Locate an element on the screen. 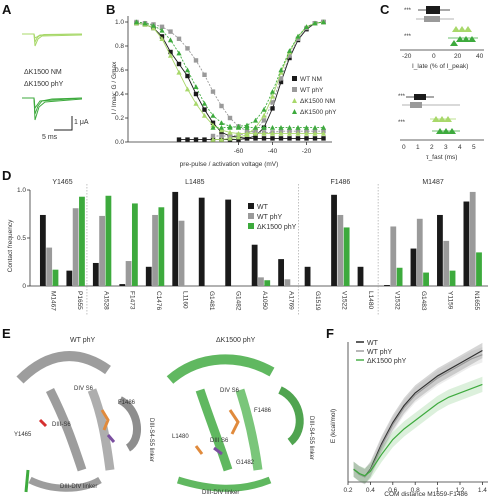  trace2-label: ΔK1500 phY is located at coordinates (44, 84).